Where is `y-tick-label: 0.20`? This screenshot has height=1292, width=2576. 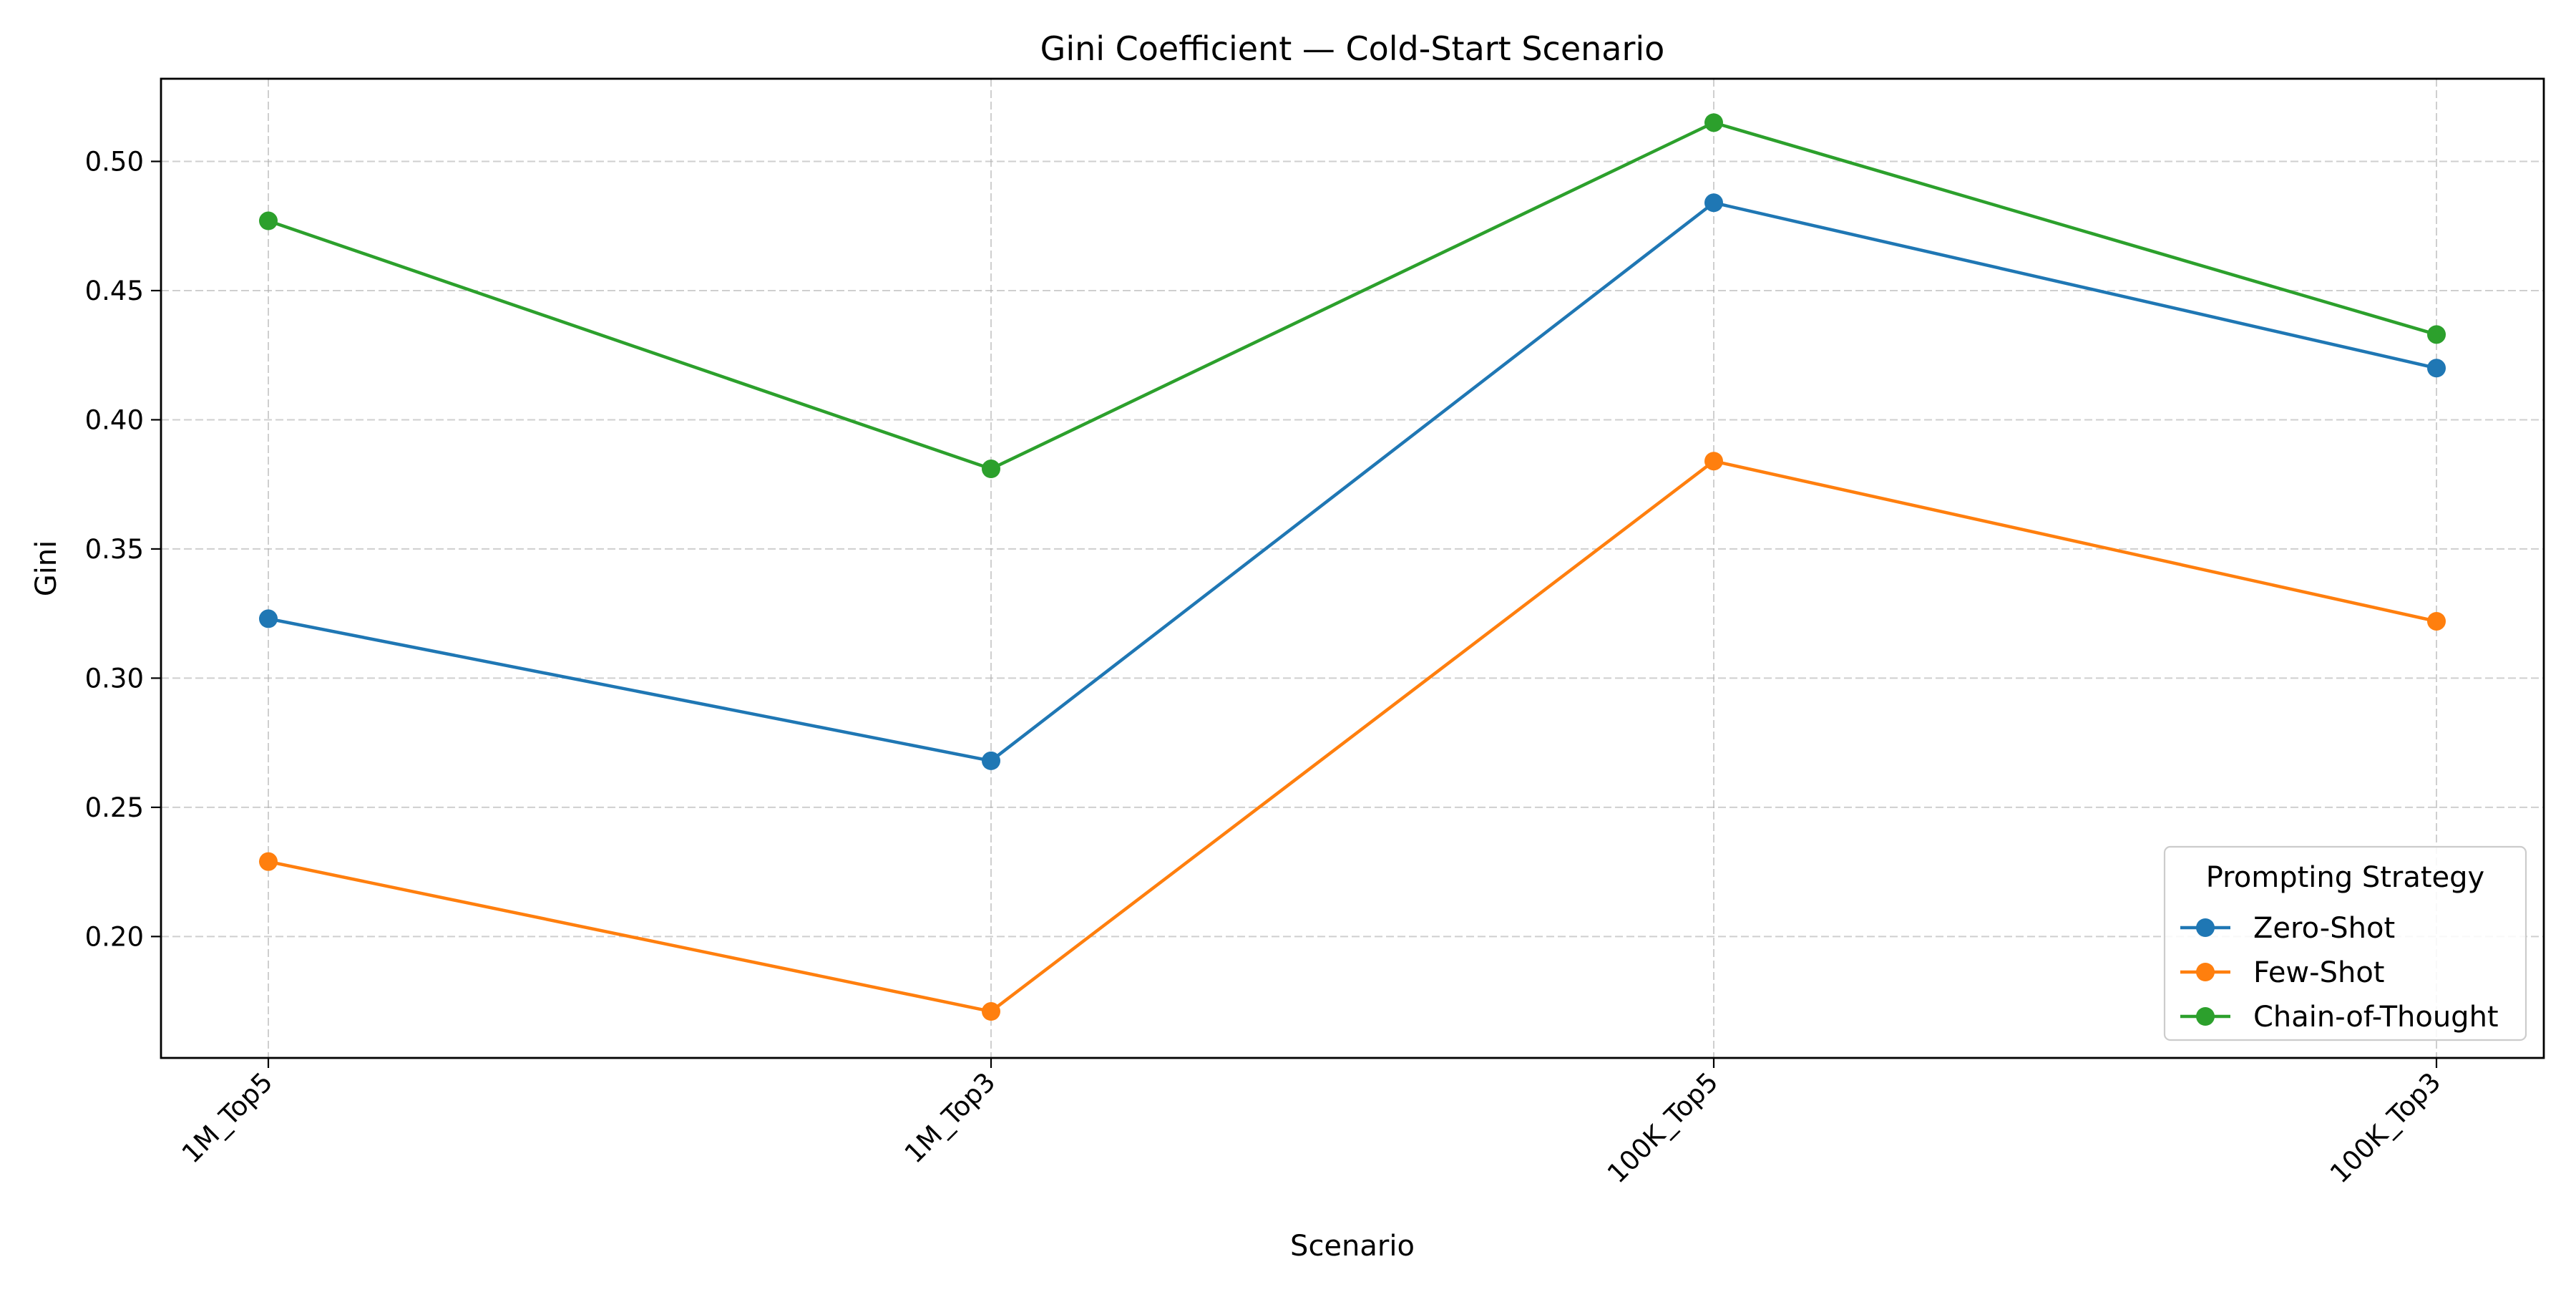 y-tick-label: 0.20 is located at coordinates (114, 936).